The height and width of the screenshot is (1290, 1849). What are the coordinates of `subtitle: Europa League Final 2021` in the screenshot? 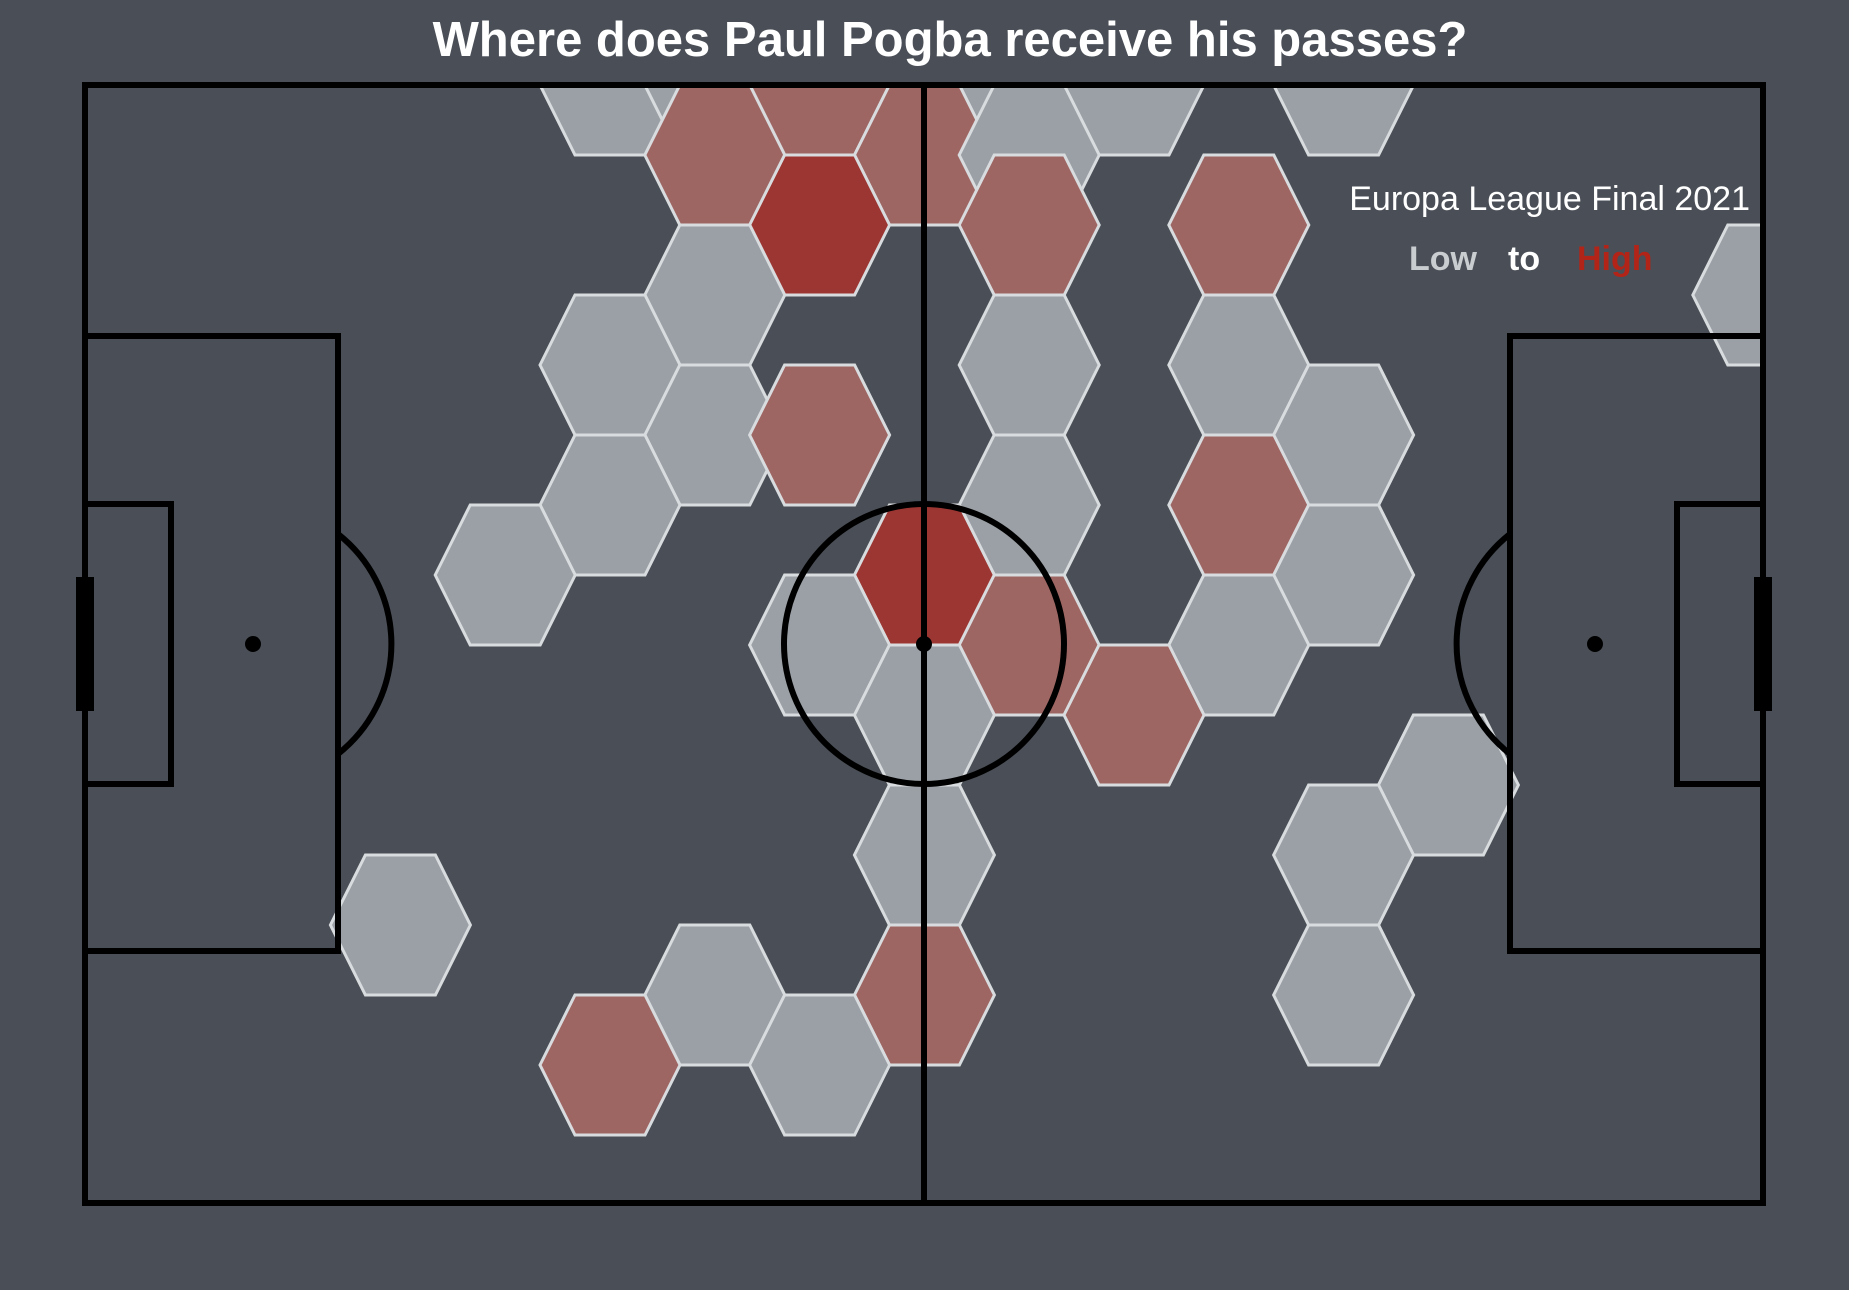 It's located at (1549, 199).